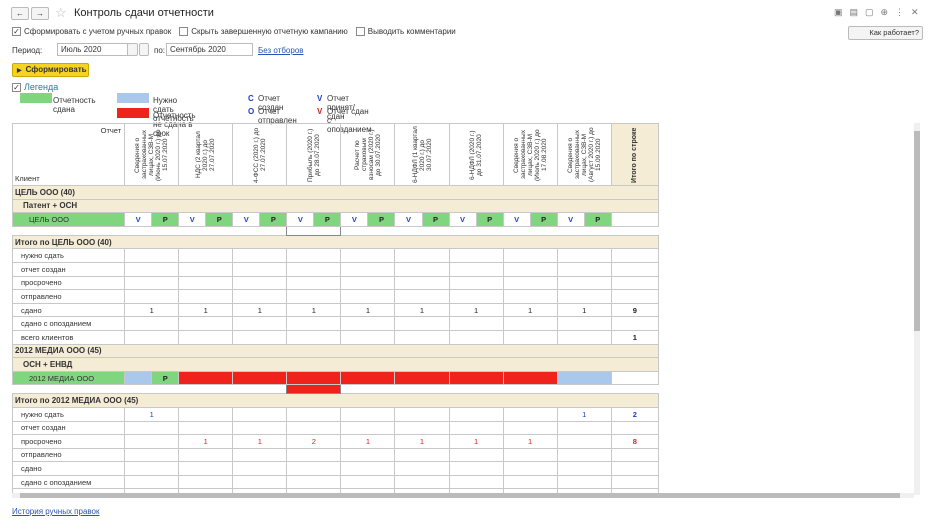 The width and height of the screenshot is (930, 532). What do you see at coordinates (335, 400) in the screenshot?
I see `row-total: Итого по 2012 МЕДИА ООО (45)` at bounding box center [335, 400].